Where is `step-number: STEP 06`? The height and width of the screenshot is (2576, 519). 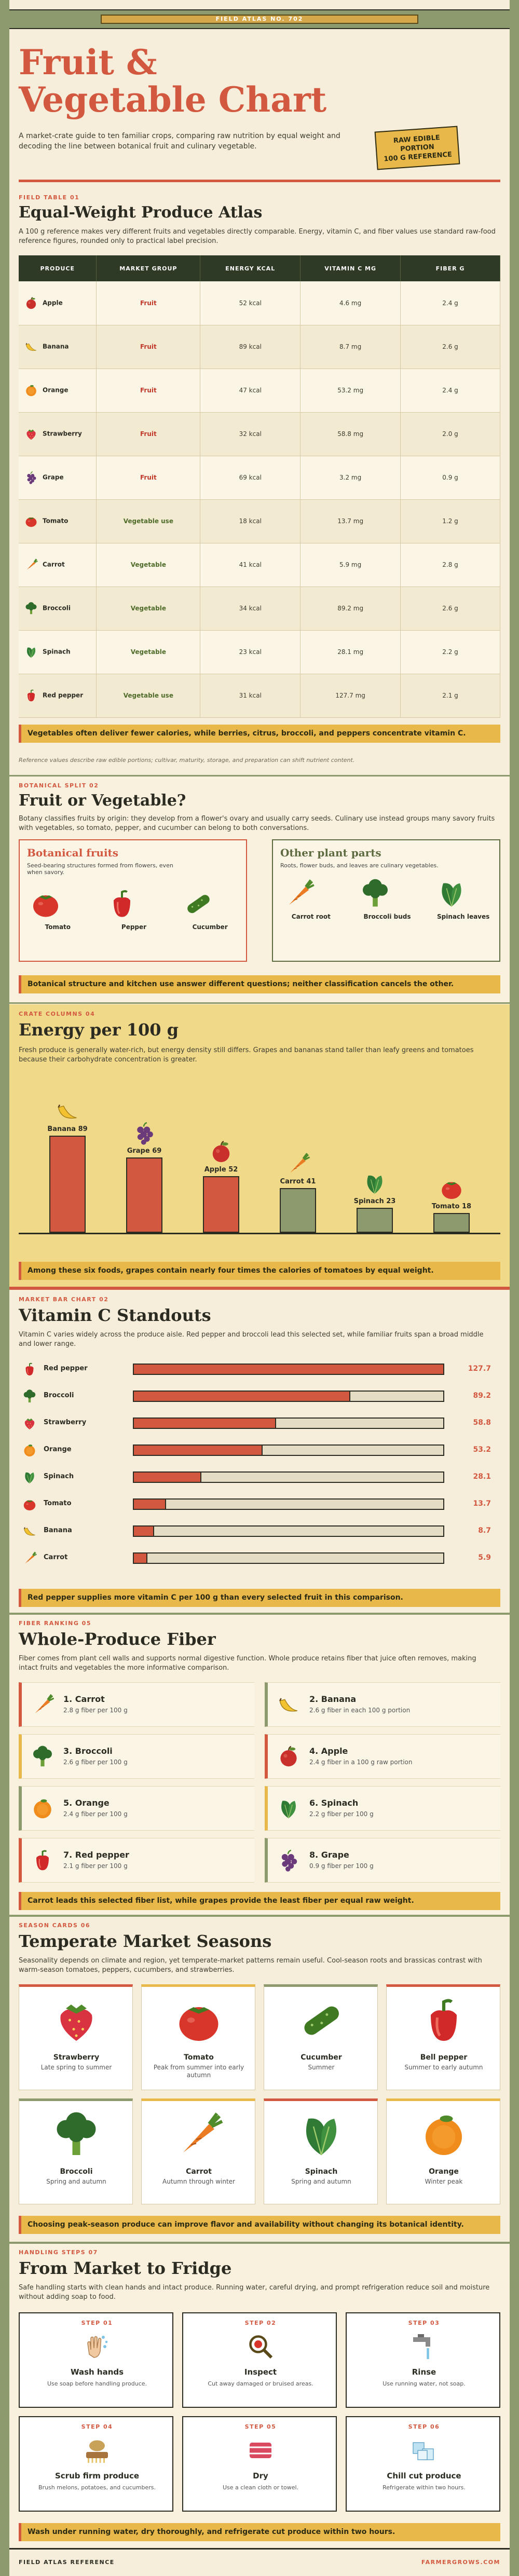
step-number: STEP 06 is located at coordinates (424, 2426).